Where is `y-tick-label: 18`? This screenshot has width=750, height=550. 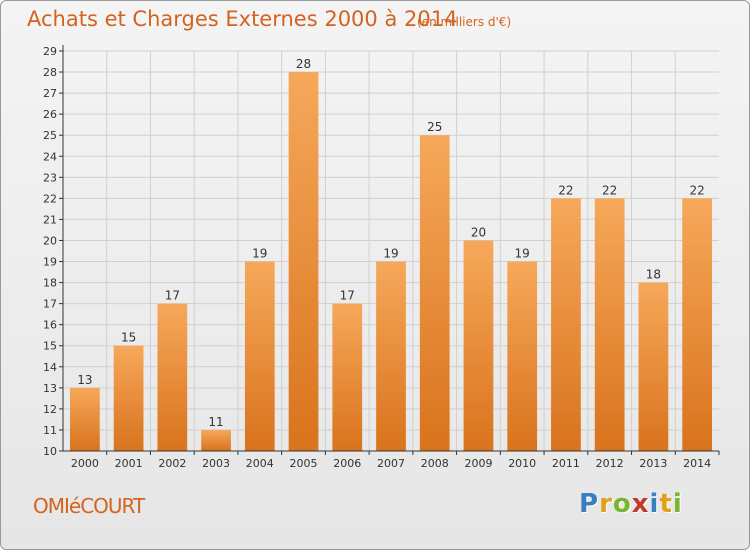
y-tick-label: 18 is located at coordinates (50, 283).